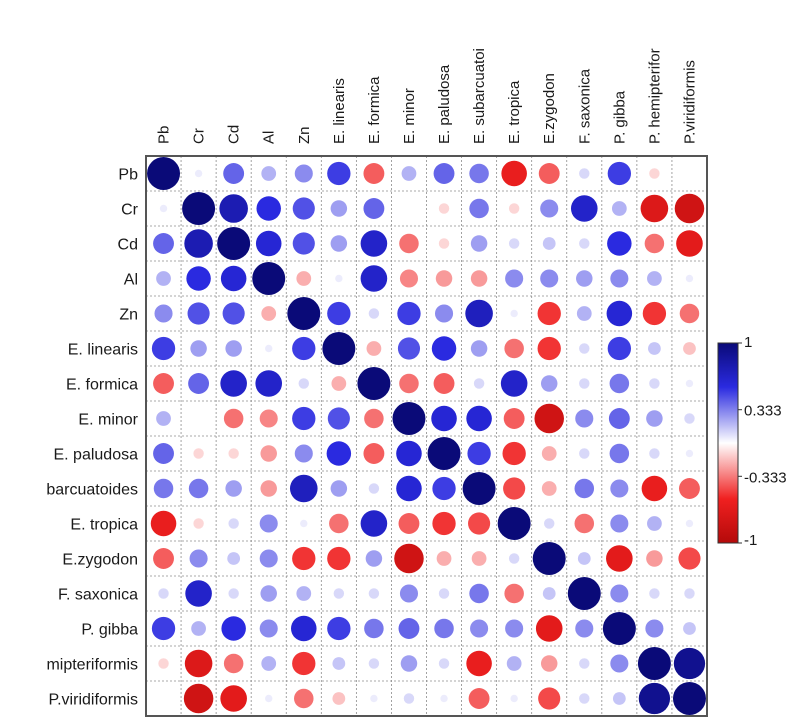 This screenshot has height=718, width=803. Describe the element at coordinates (234, 134) in the screenshot. I see `column-label: Cd` at that location.